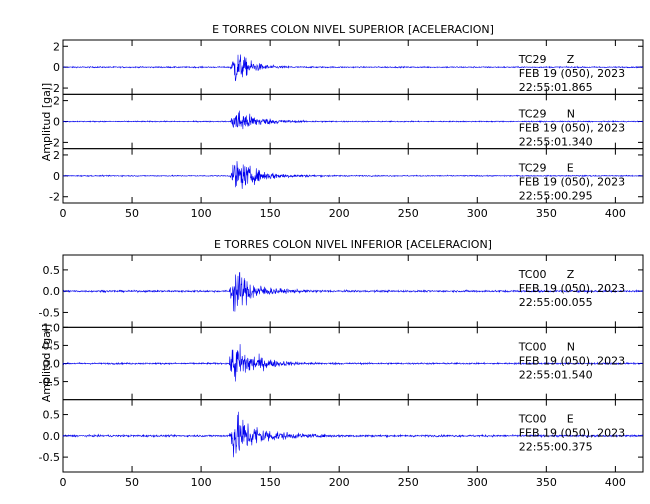 The image size is (650, 504). What do you see at coordinates (556, 141) in the screenshot?
I see `time-label: 22:55:01.340` at bounding box center [556, 141].